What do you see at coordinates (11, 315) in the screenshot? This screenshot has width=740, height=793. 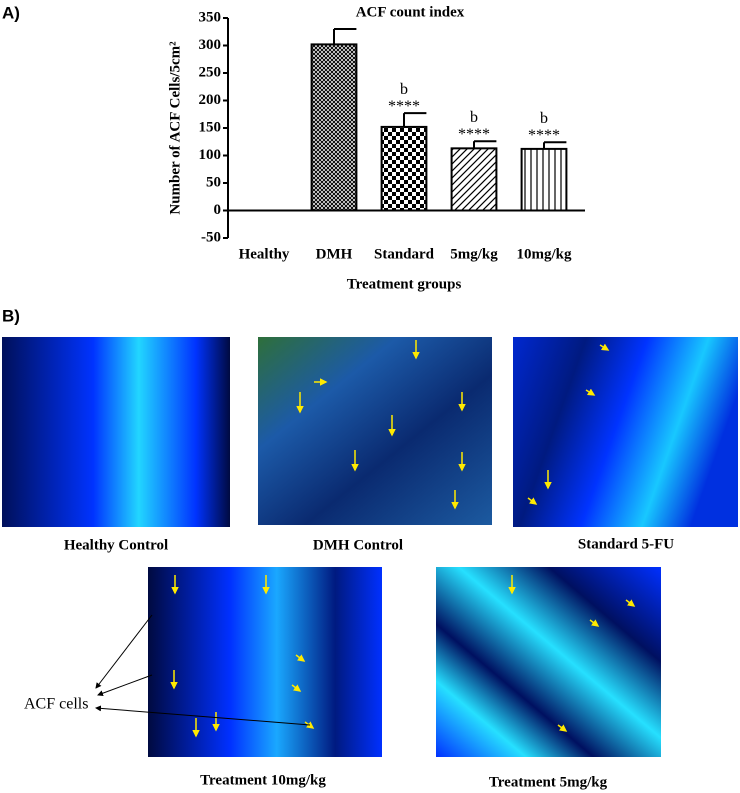 I see `panel-label: B)` at bounding box center [11, 315].